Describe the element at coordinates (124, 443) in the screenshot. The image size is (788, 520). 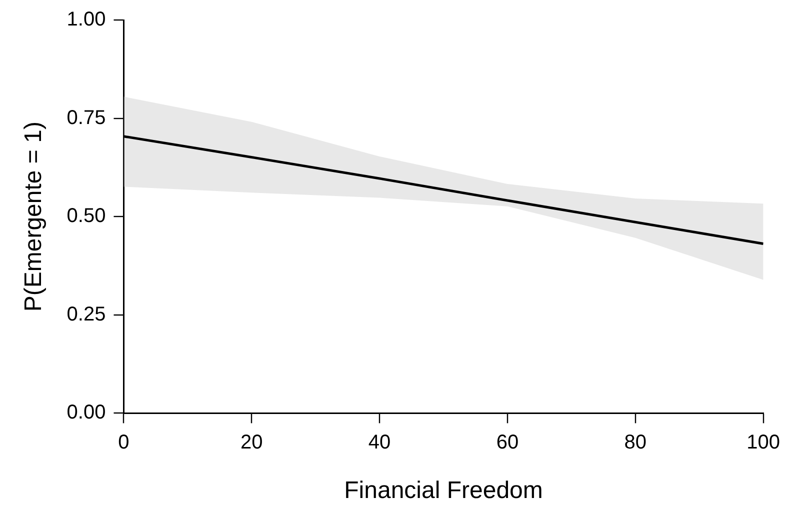
I see `x-tick-label: 0` at that location.